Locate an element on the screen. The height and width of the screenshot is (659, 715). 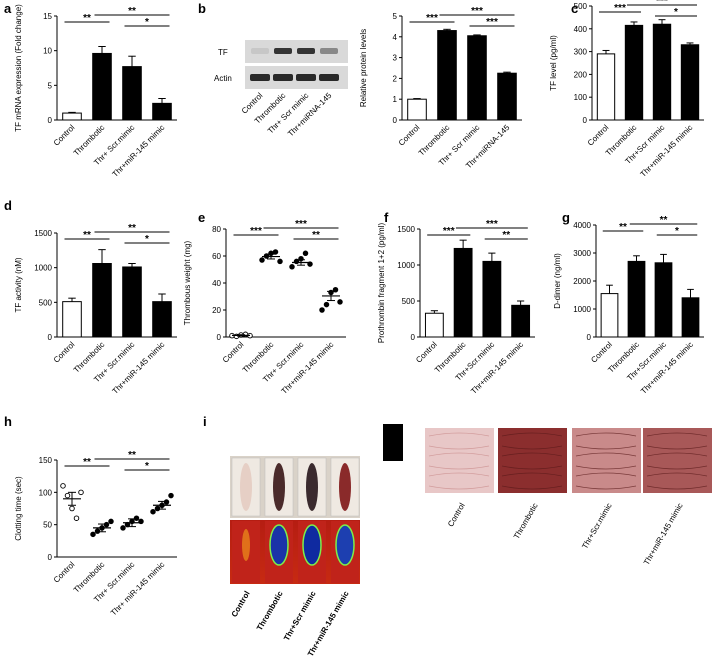
panel-label-i: i is located at coordinates (205, 421).